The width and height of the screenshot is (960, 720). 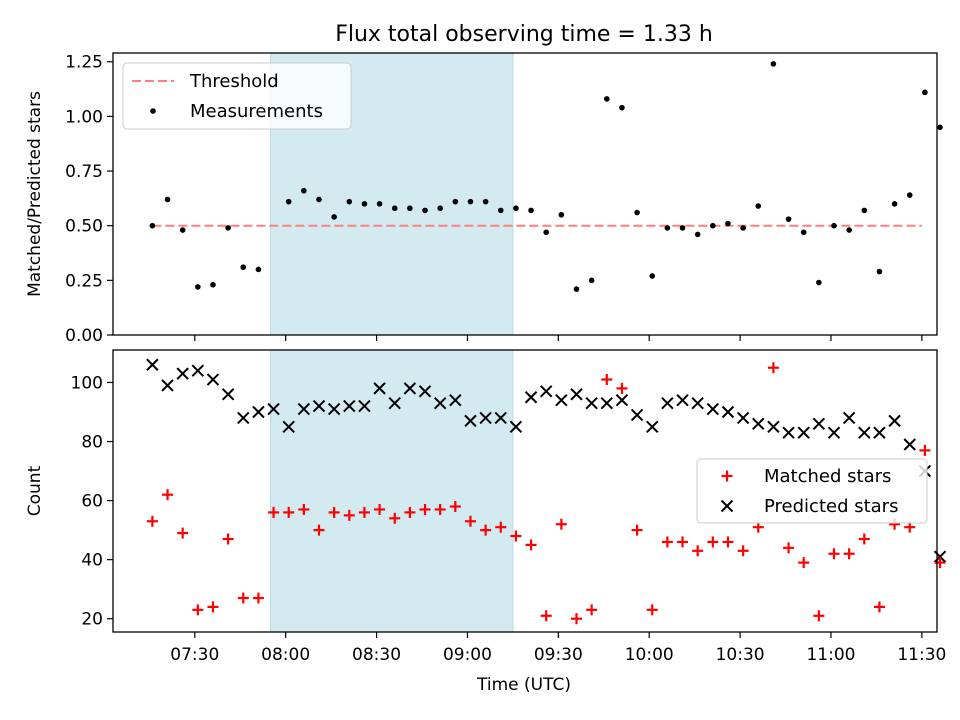 I want to click on ratio-y-axis-label: Matched/Predicted stars, so click(x=35, y=194).